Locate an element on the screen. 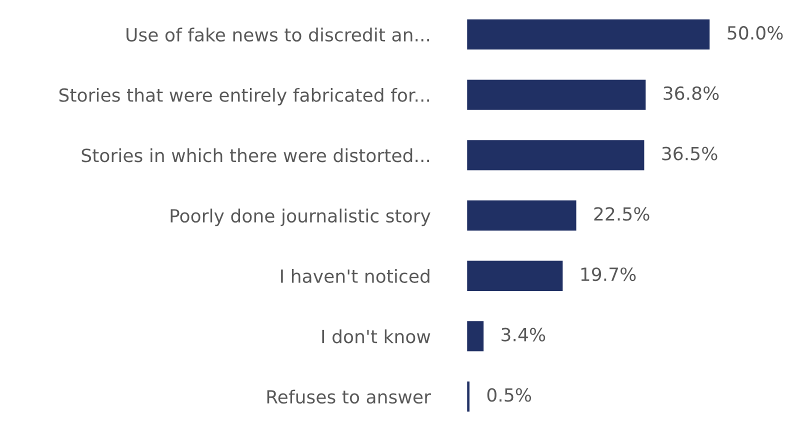 The width and height of the screenshot is (793, 428). data-label: 3.4% is located at coordinates (524, 335).